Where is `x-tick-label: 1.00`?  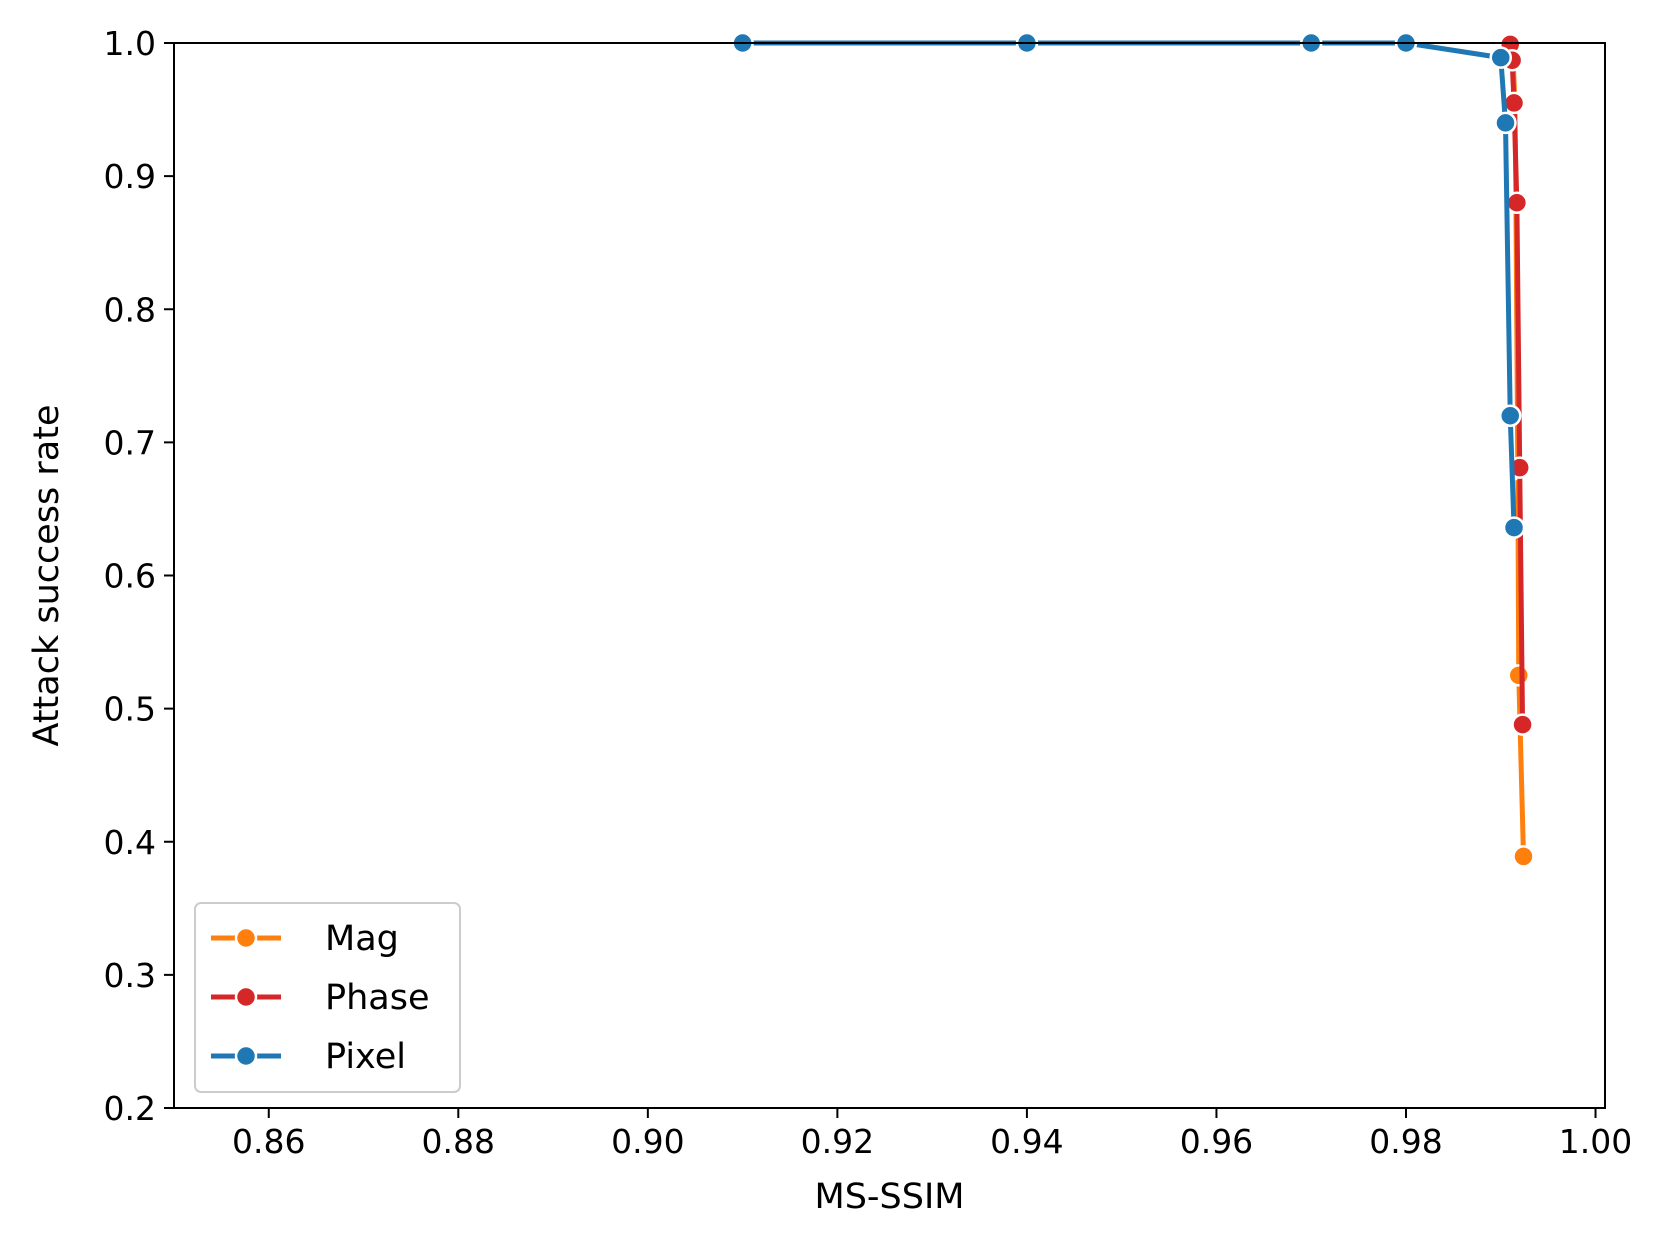
x-tick-label: 1.00 is located at coordinates (1595, 1141).